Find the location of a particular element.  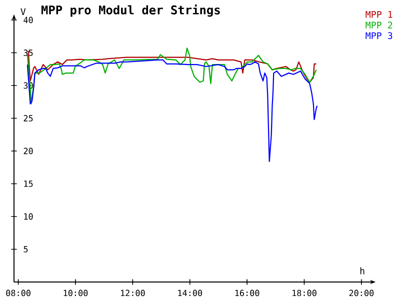

x-tick-label: 14:00 is located at coordinates (190, 293).